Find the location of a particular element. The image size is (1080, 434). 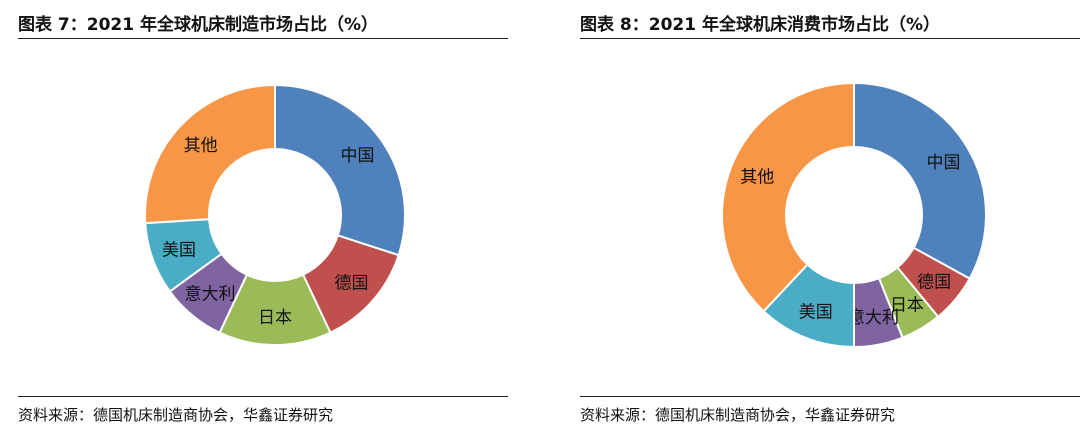

chart-title: 图表 8：2021 年全球机床消费市场占比（%） is located at coordinates (760, 25).